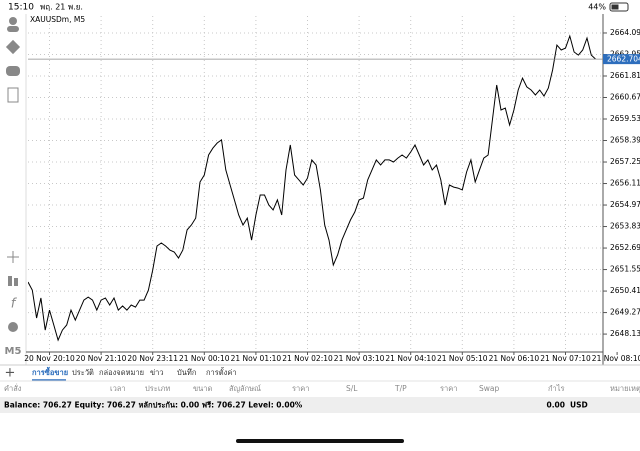 This screenshot has height=451, width=640. I want to click on y-tick-label: 2656.110, so click(625, 183).